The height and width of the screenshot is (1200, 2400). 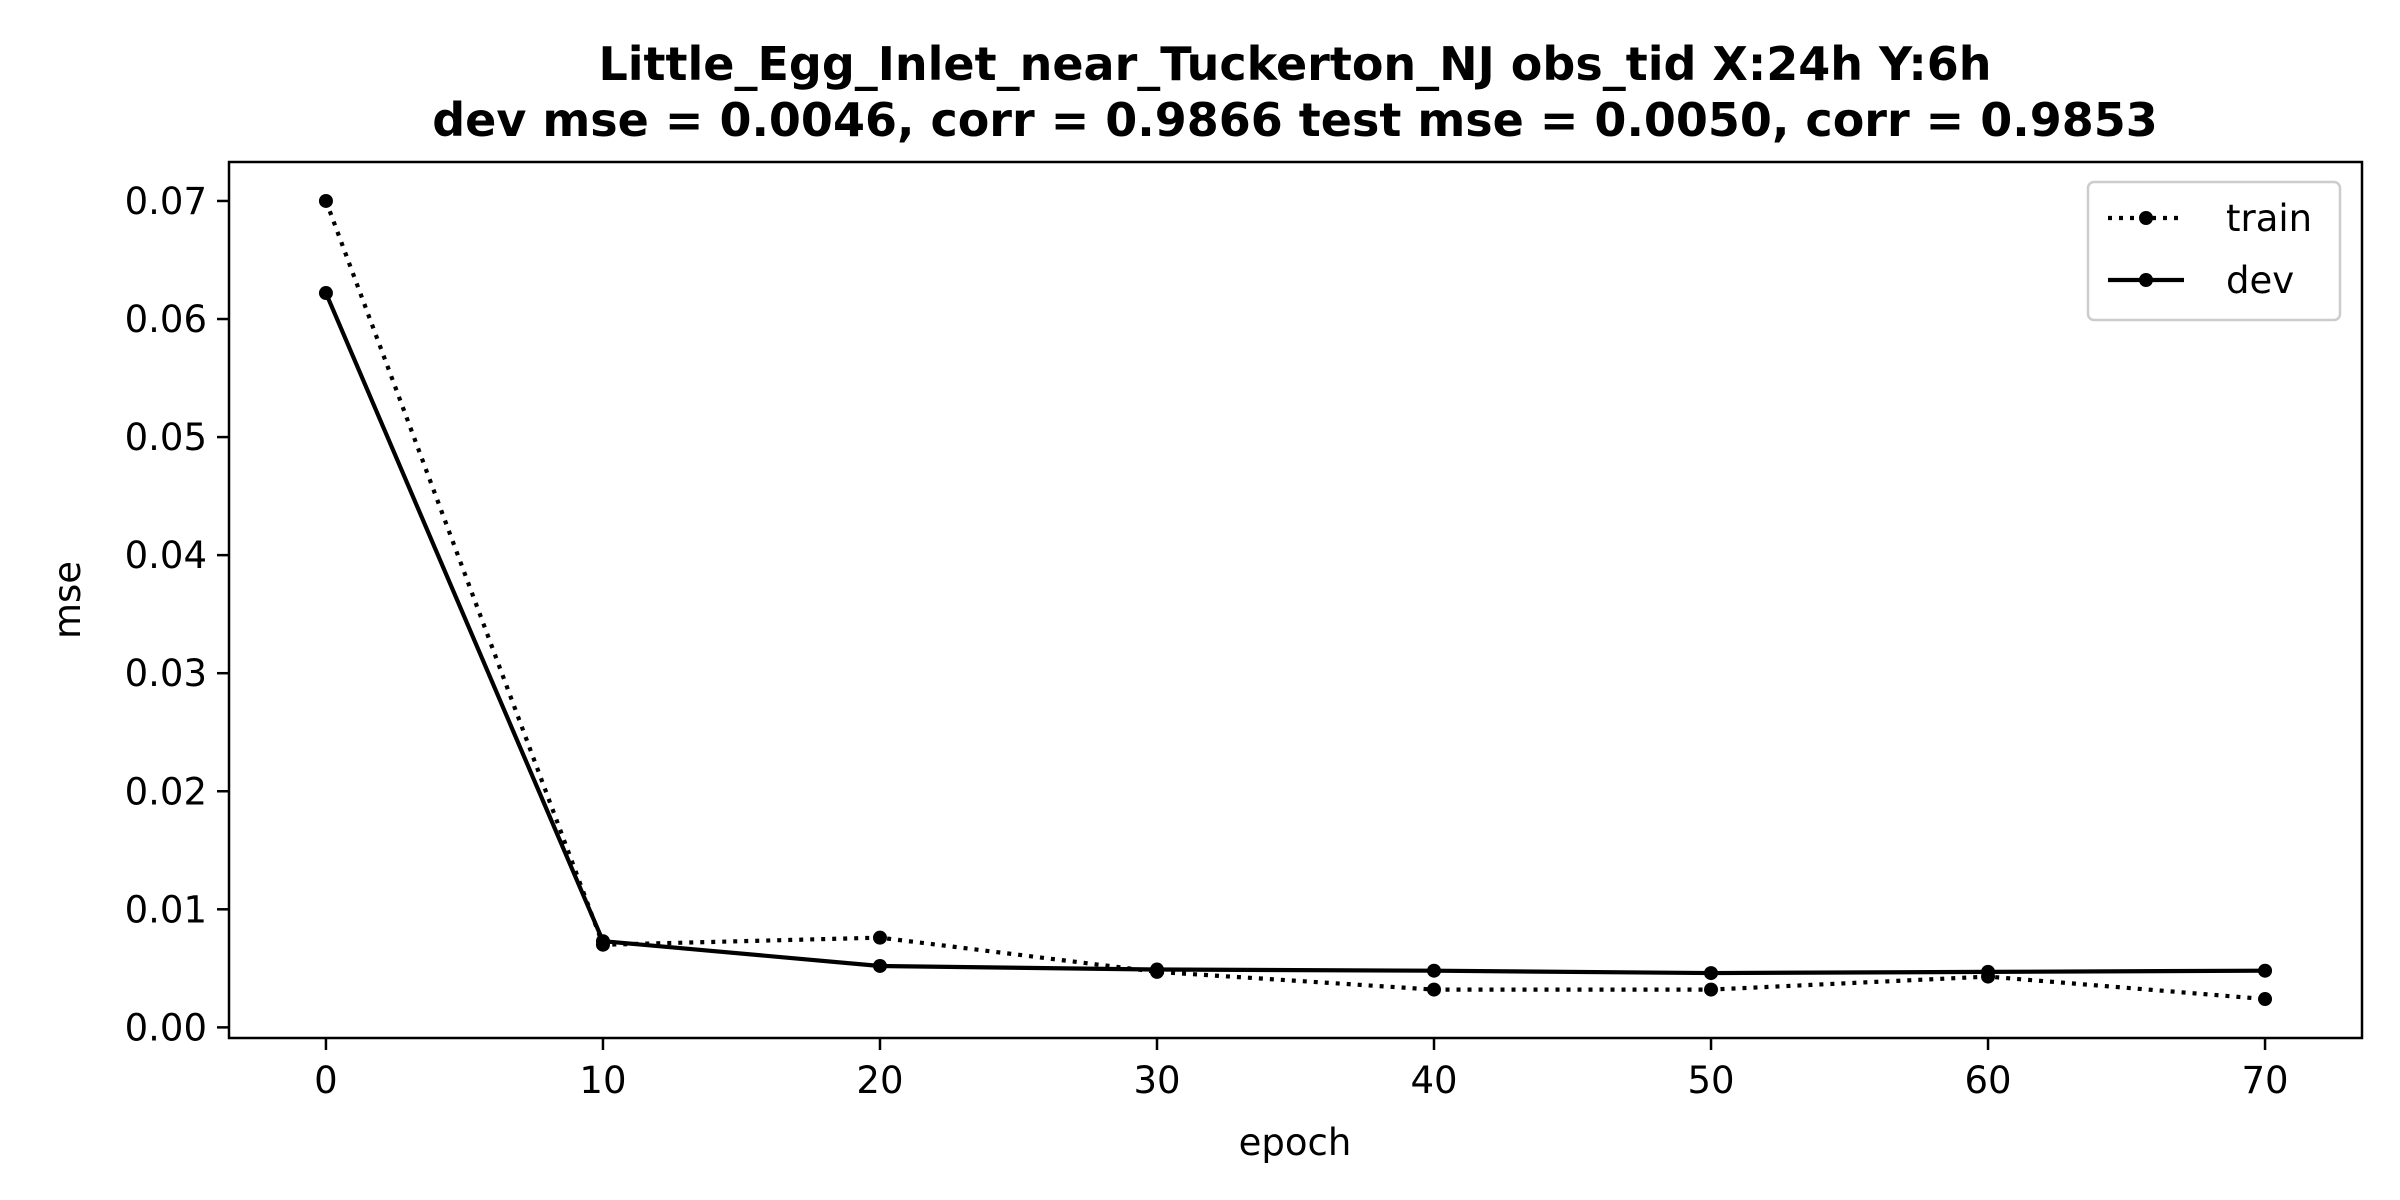 What do you see at coordinates (1710, 1080) in the screenshot?
I see `x-tick-label: 50` at bounding box center [1710, 1080].